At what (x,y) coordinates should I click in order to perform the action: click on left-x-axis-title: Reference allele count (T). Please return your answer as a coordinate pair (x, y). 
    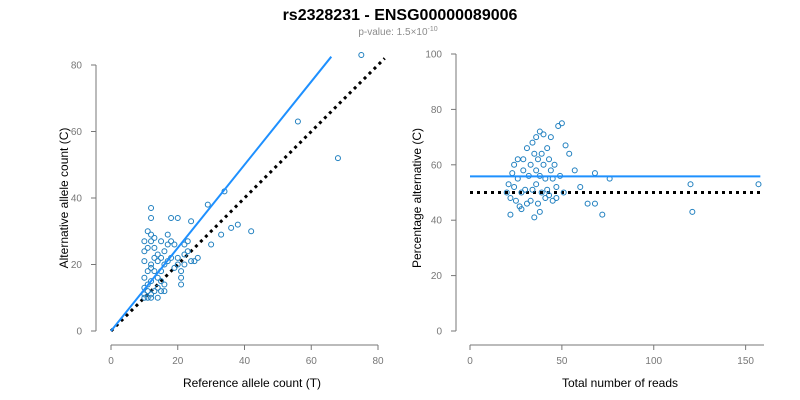
    Looking at the image, I should click on (252, 383).